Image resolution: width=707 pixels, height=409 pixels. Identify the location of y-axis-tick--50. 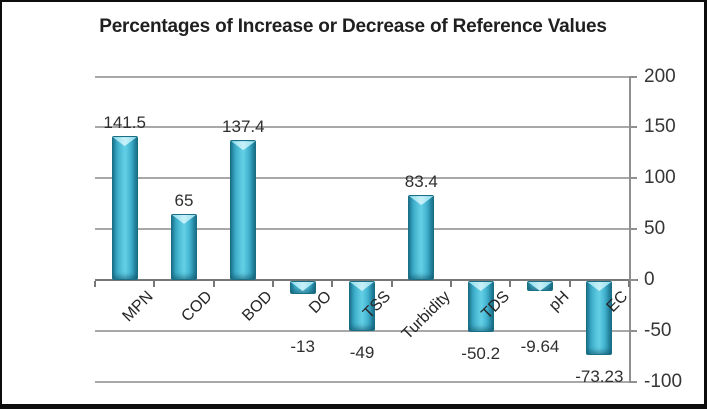
(633, 330).